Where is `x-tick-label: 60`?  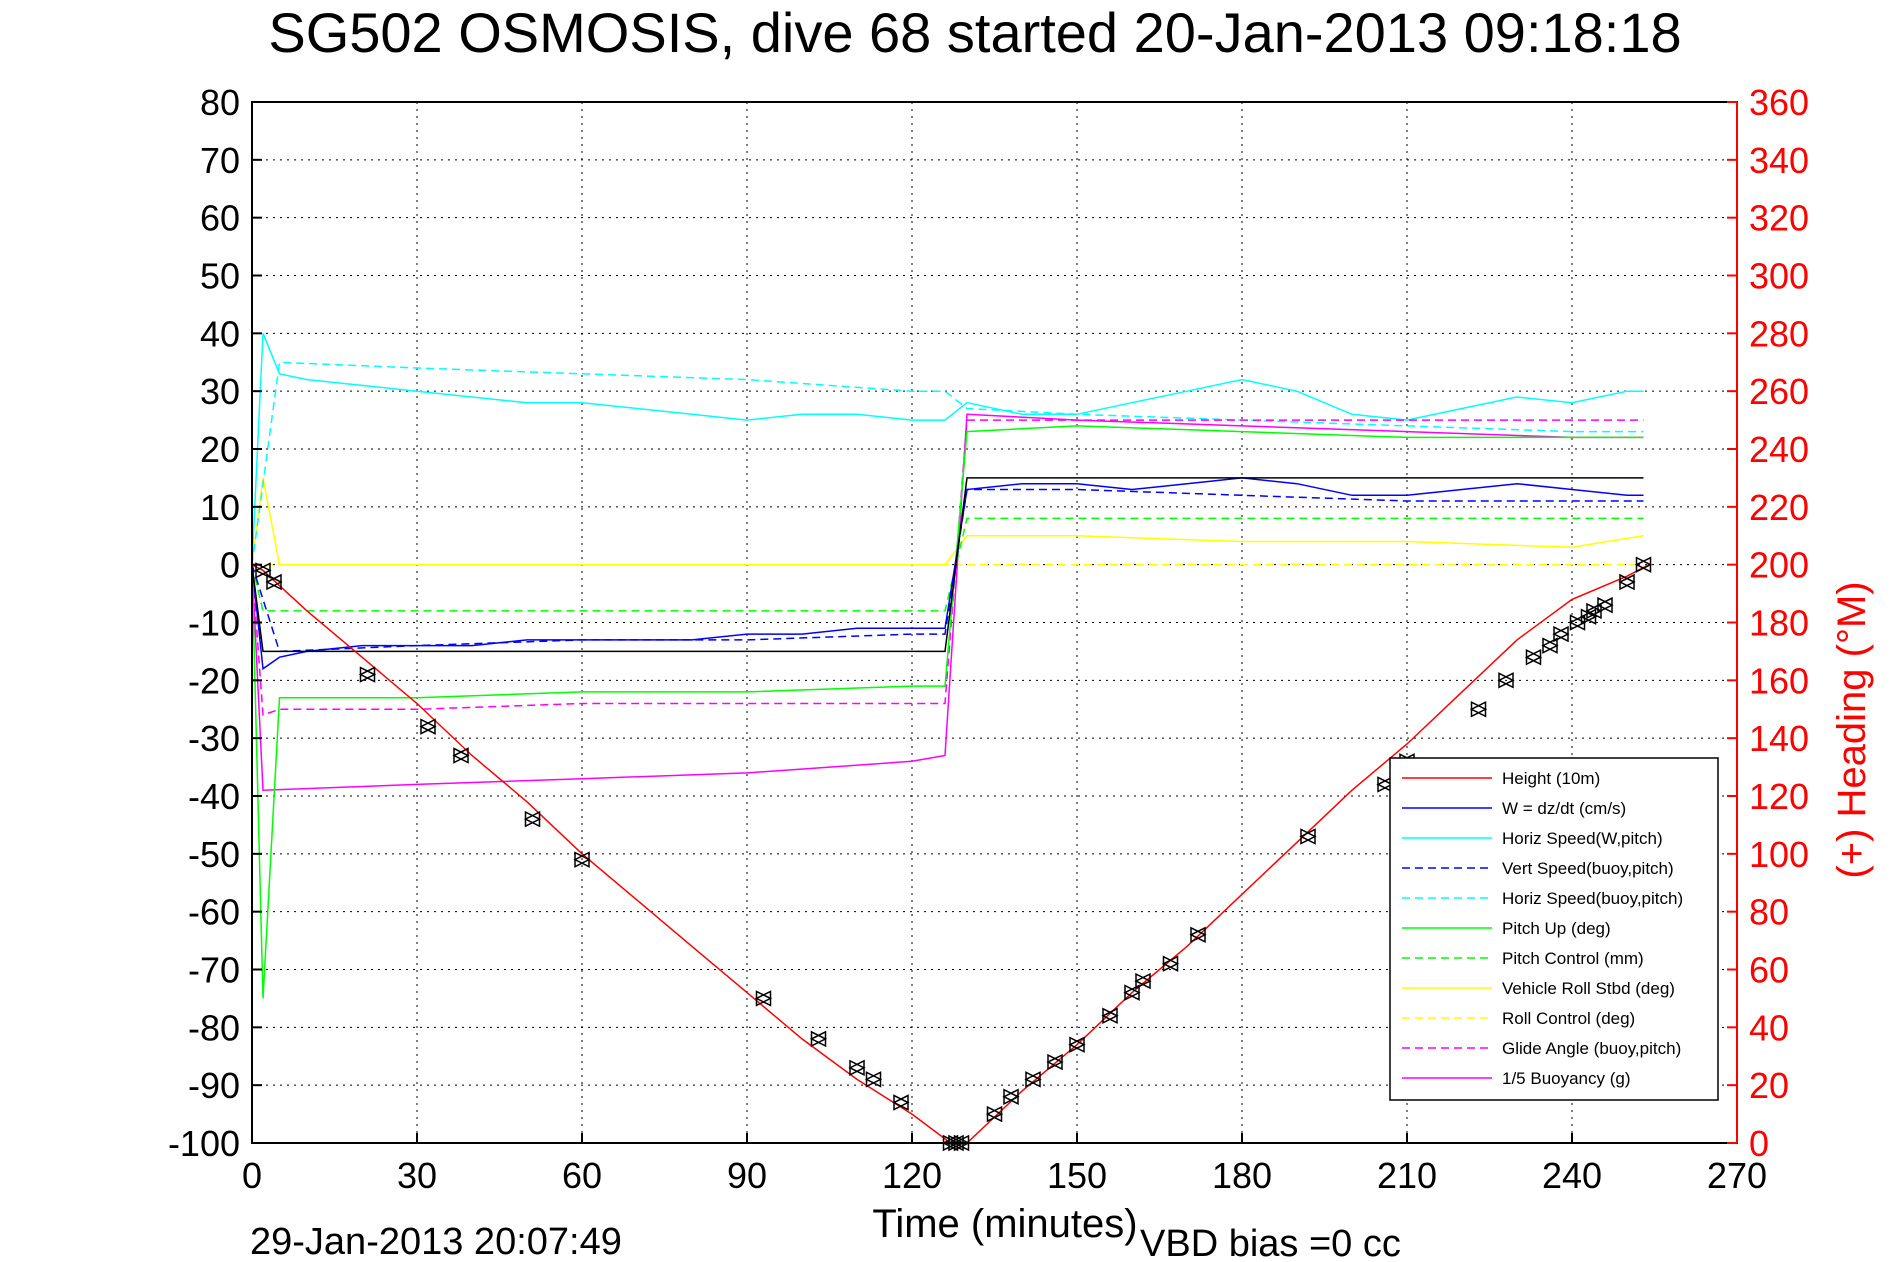
x-tick-label: 60 is located at coordinates (582, 1175).